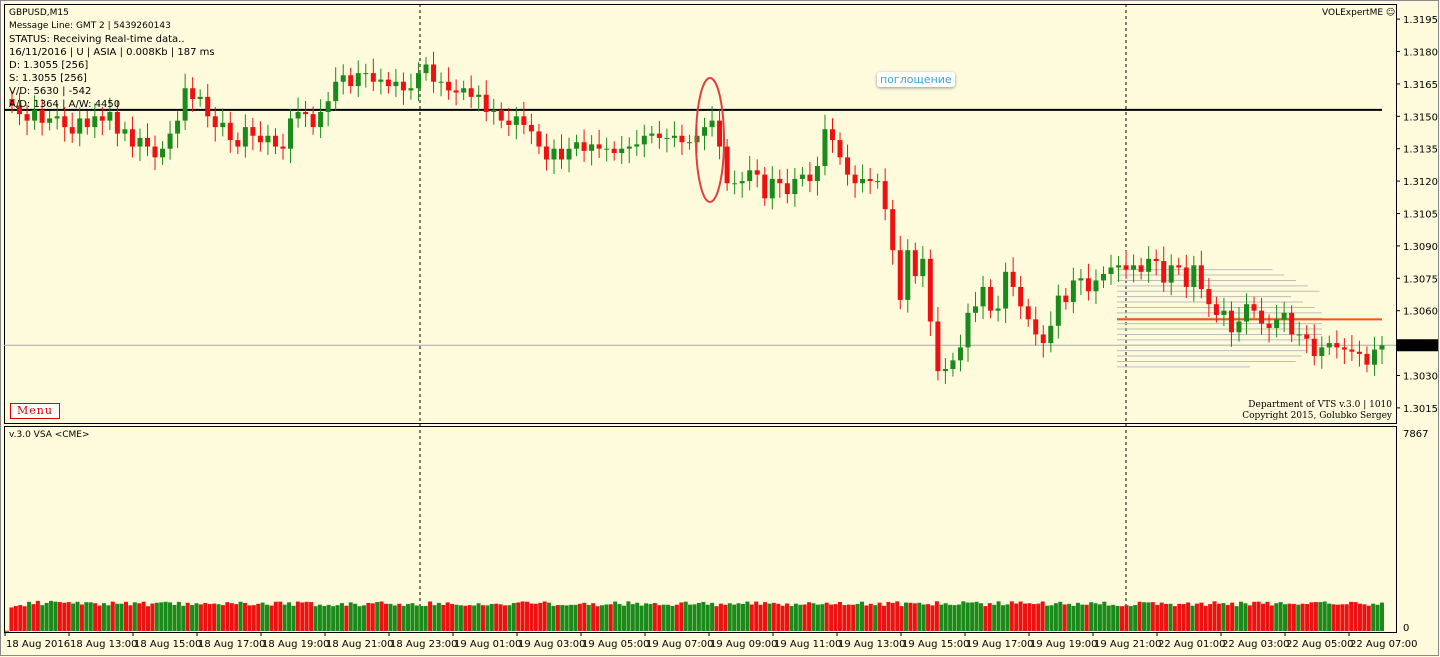 This screenshot has width=1440, height=657. I want to click on menu-button: Menu, so click(35, 411).